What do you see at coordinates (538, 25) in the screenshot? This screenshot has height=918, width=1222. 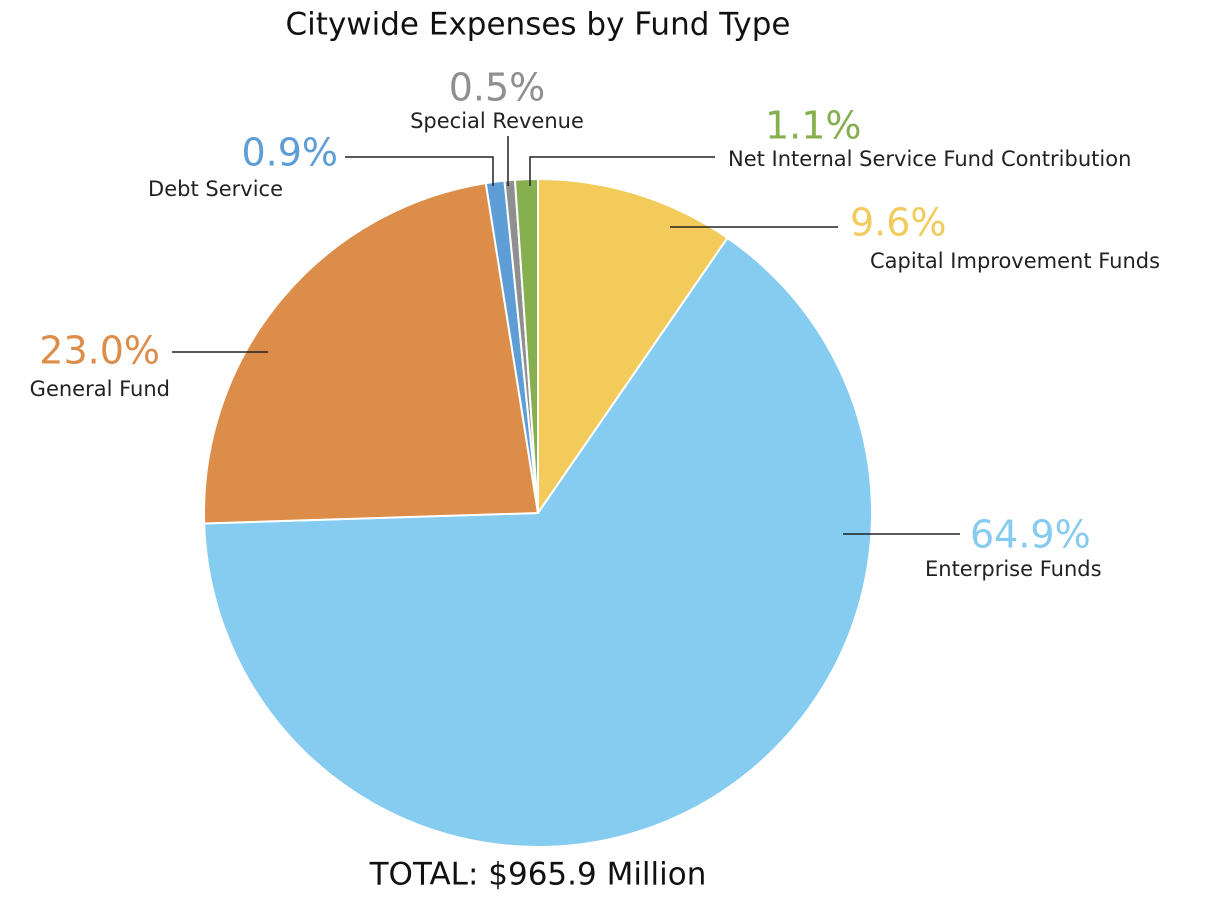 I see `chart-title: Citywide Expenses by Fund Type` at bounding box center [538, 25].